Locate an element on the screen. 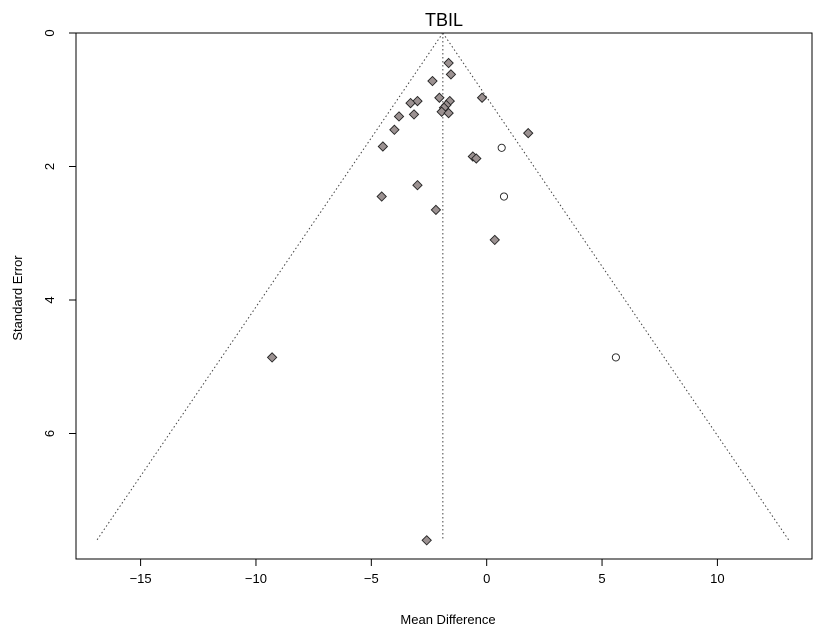 The image size is (813, 640). x-tick-label: 0 is located at coordinates (486, 578).